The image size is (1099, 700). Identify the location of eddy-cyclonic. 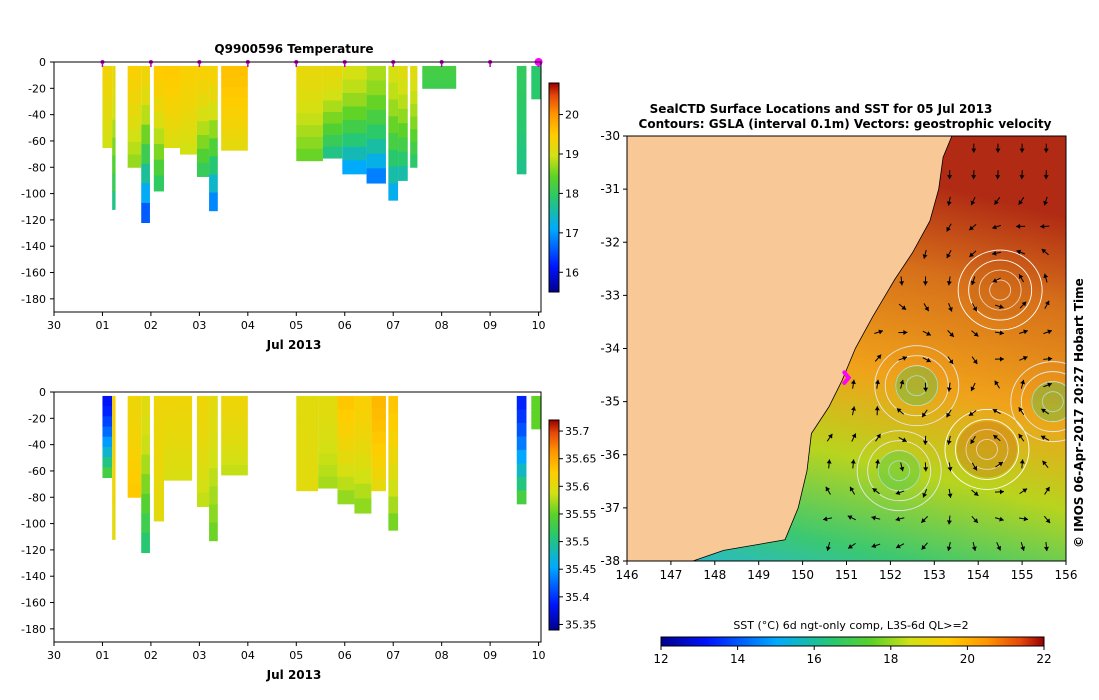
(1038, 402).